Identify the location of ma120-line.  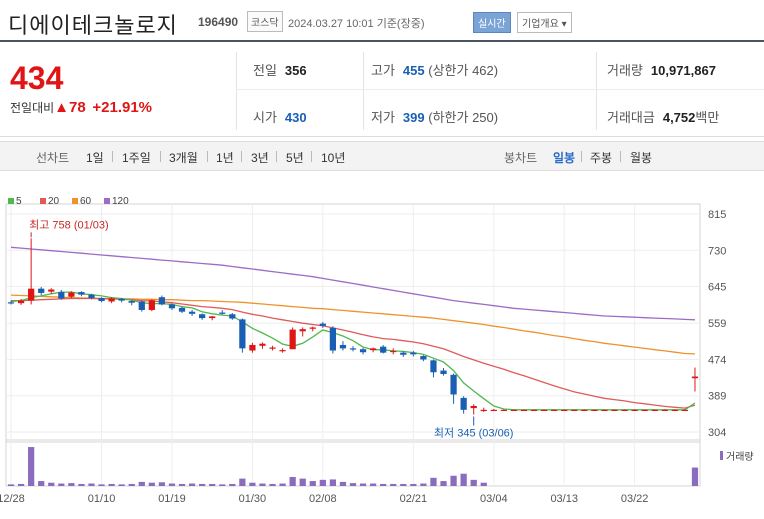
(353, 283).